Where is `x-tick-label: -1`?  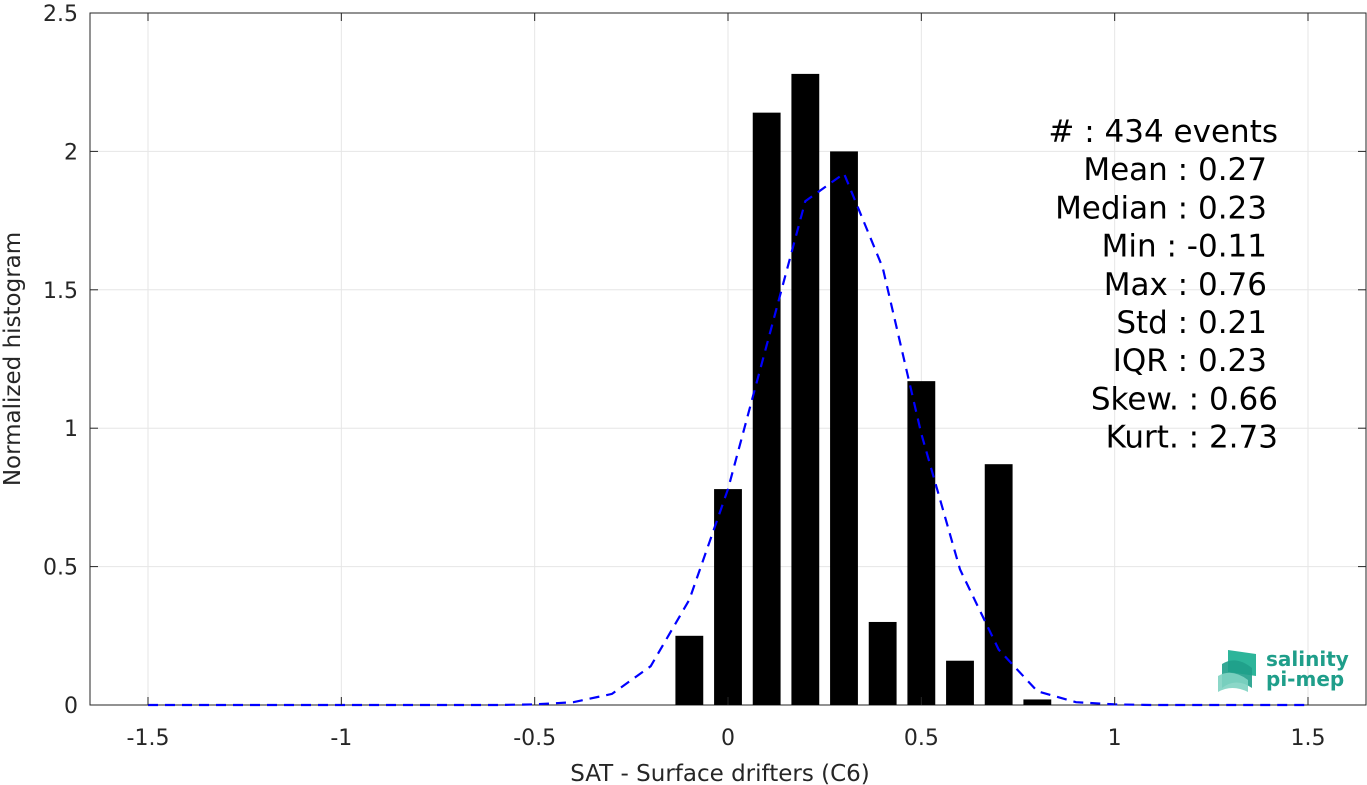 x-tick-label: -1 is located at coordinates (341, 738).